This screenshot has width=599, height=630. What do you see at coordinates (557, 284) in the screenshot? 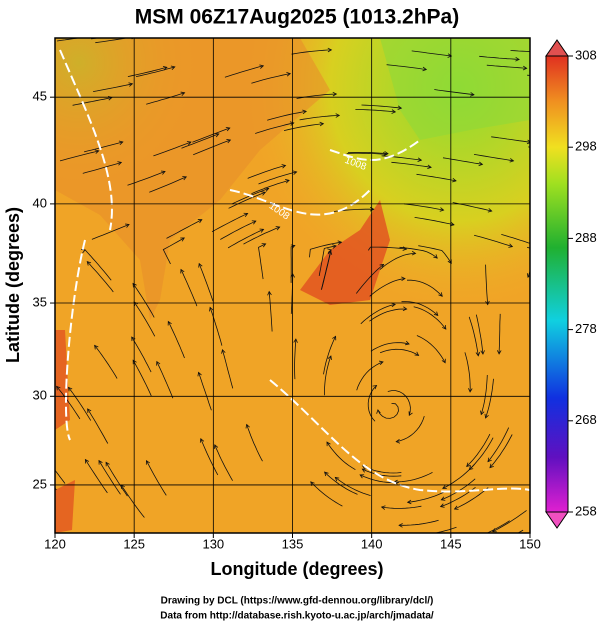
I see `colorbar` at bounding box center [557, 284].